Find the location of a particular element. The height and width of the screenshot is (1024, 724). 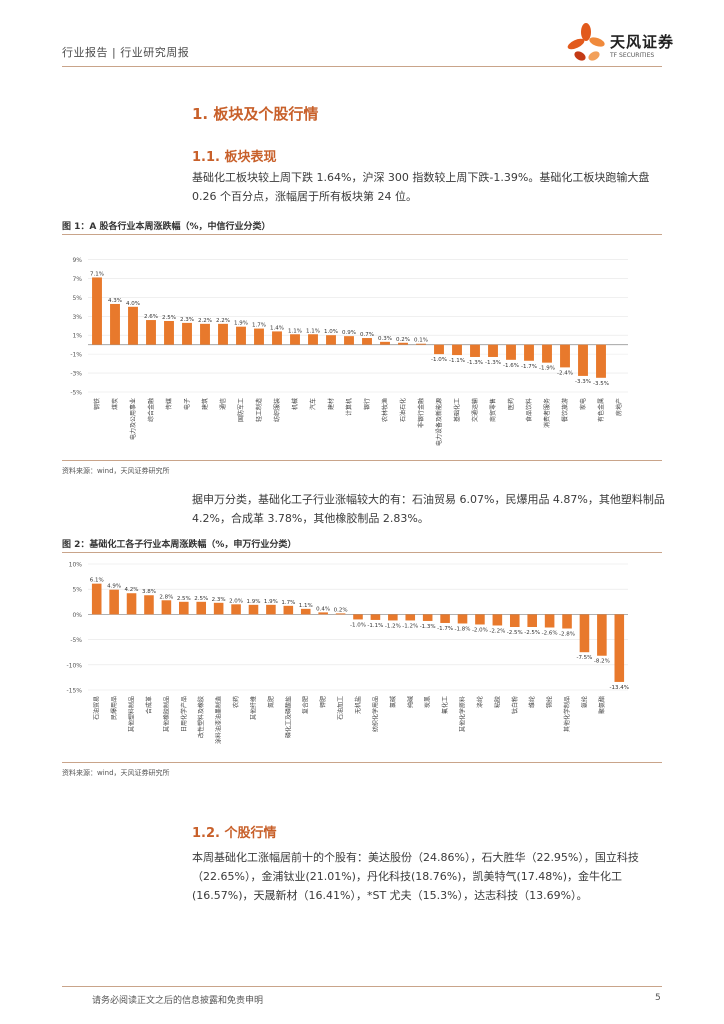

y-tick-label: 1% is located at coordinates (77, 336).